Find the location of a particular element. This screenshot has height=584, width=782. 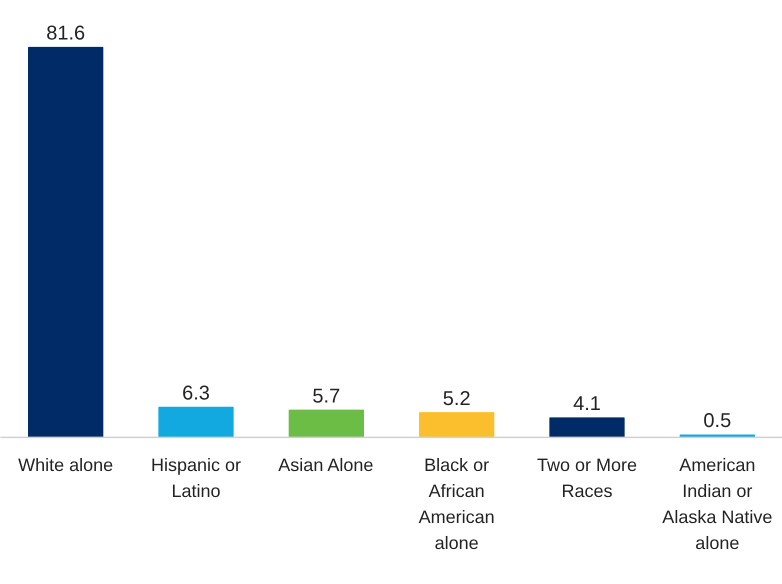

x-tick-label: Hispanic or Latino is located at coordinates (196, 477).